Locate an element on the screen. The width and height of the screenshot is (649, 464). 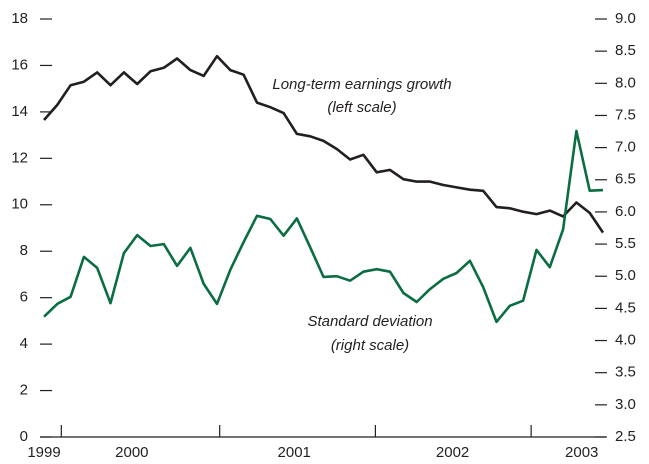
annotation: Standard deviation is located at coordinates (369, 321).